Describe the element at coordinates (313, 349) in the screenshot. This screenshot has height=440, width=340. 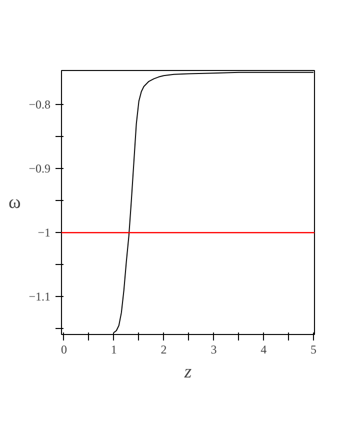
I see `x-tick-label: 5` at that location.